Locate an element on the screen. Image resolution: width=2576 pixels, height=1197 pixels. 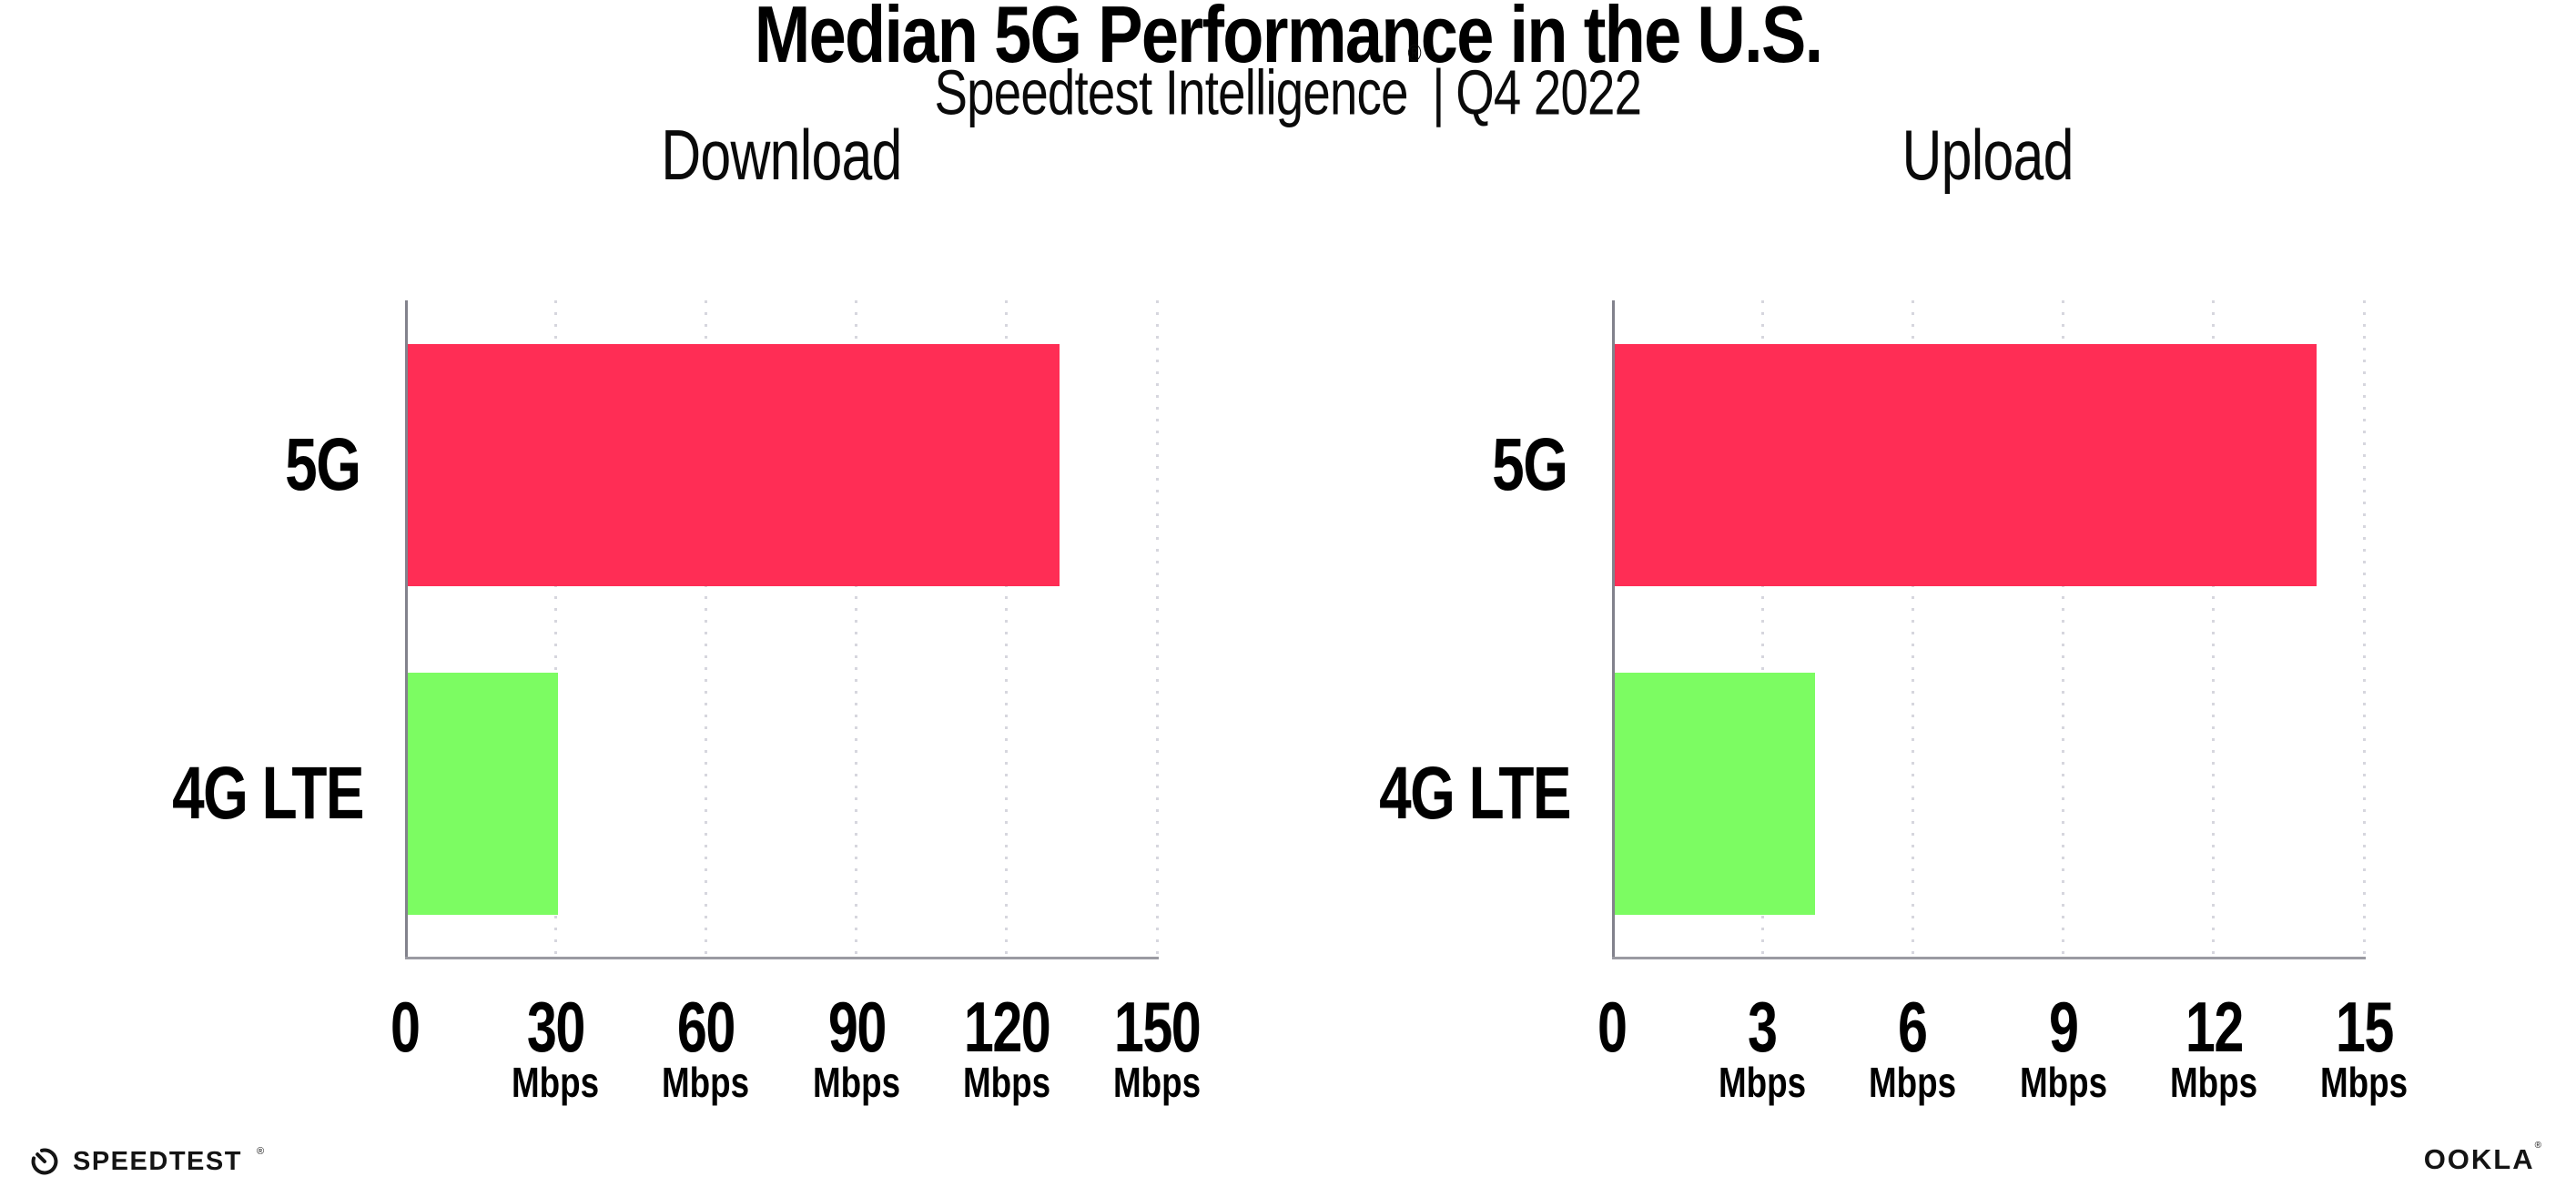
subtitle-period: Q4 2022 is located at coordinates (1548, 92).